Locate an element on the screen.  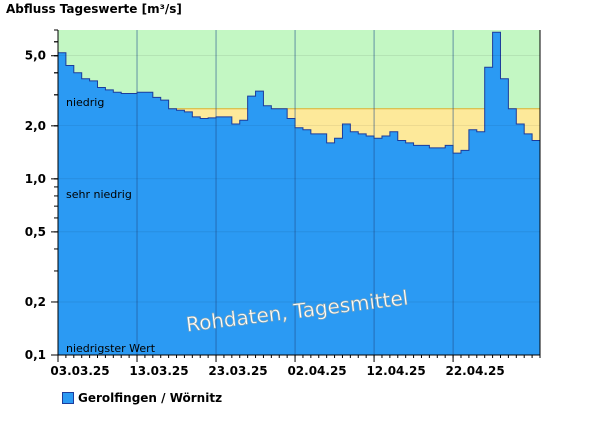
x-tick-label-4: 12.04.25 is located at coordinates (395, 371).